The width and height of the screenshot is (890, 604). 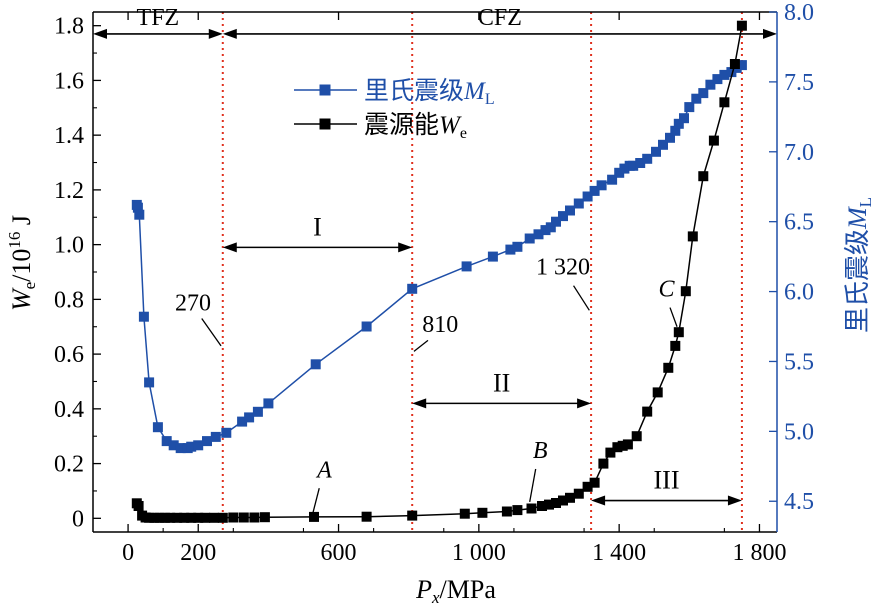 What do you see at coordinates (317, 226) in the screenshot?
I see `stage-label: I` at bounding box center [317, 226].